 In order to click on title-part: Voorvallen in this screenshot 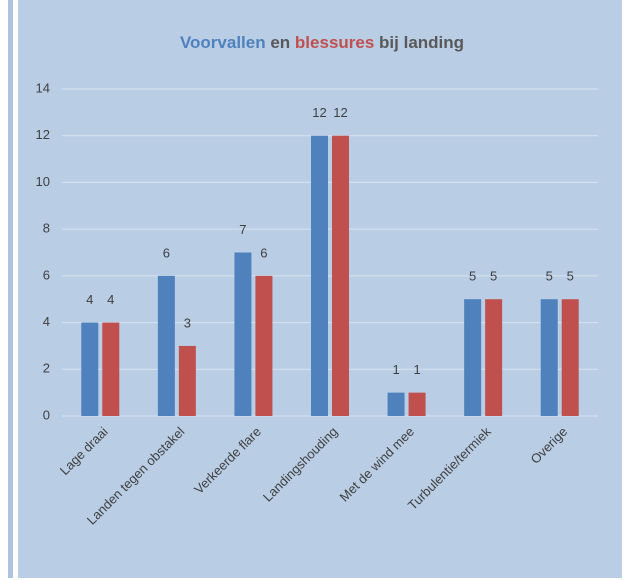, I will do `click(223, 42)`.